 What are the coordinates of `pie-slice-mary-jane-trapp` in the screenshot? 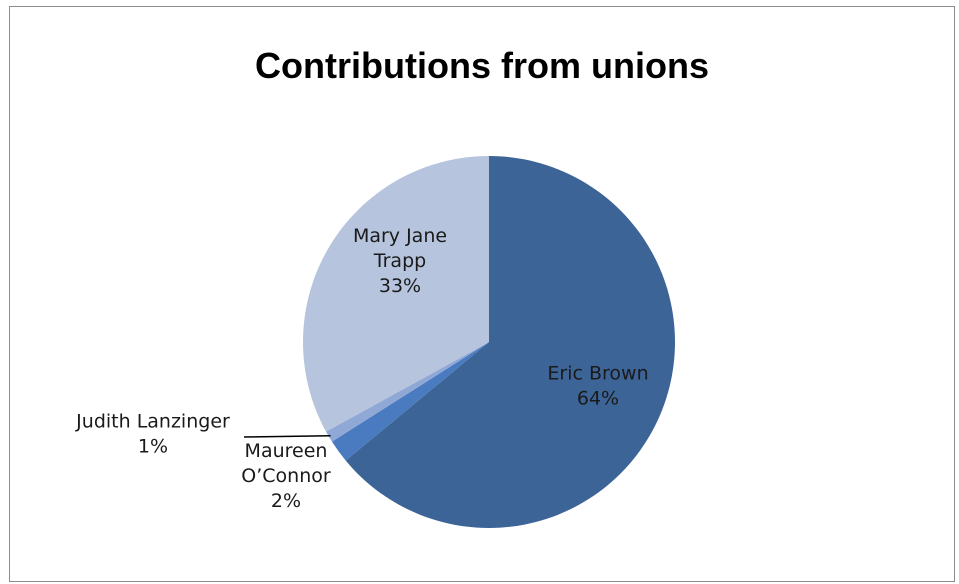 It's located at (396, 294).